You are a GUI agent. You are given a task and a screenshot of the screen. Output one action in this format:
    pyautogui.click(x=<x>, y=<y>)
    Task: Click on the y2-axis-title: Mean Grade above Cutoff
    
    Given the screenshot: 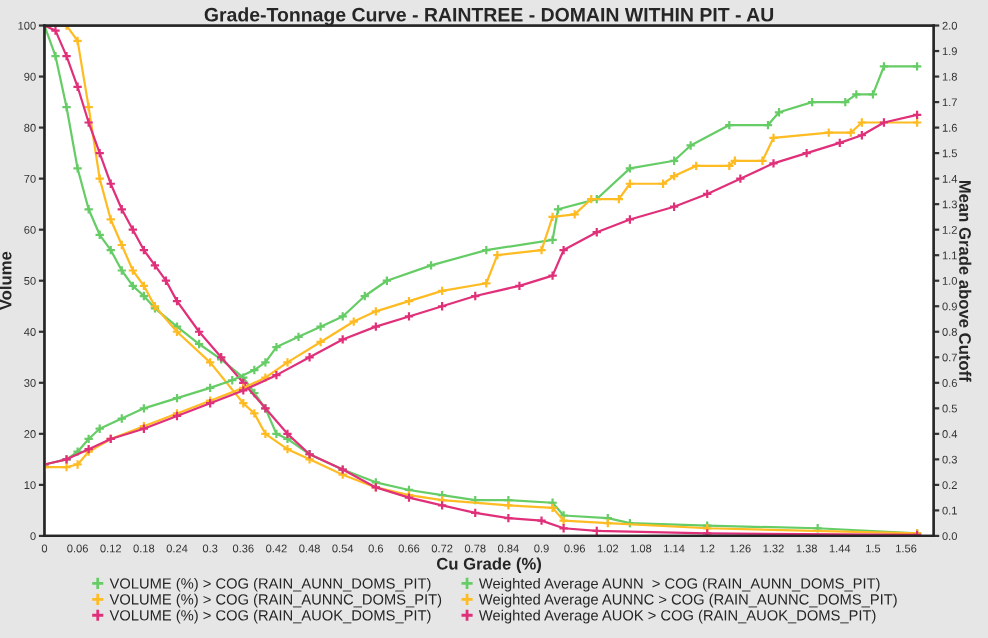 What is the action you would take?
    pyautogui.click(x=965, y=281)
    